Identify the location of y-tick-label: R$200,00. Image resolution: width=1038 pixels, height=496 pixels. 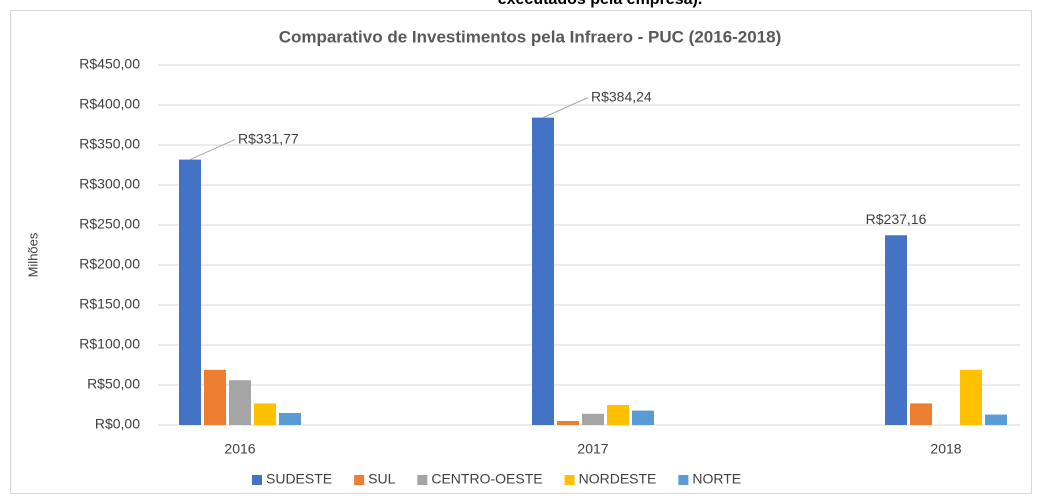
(109, 264).